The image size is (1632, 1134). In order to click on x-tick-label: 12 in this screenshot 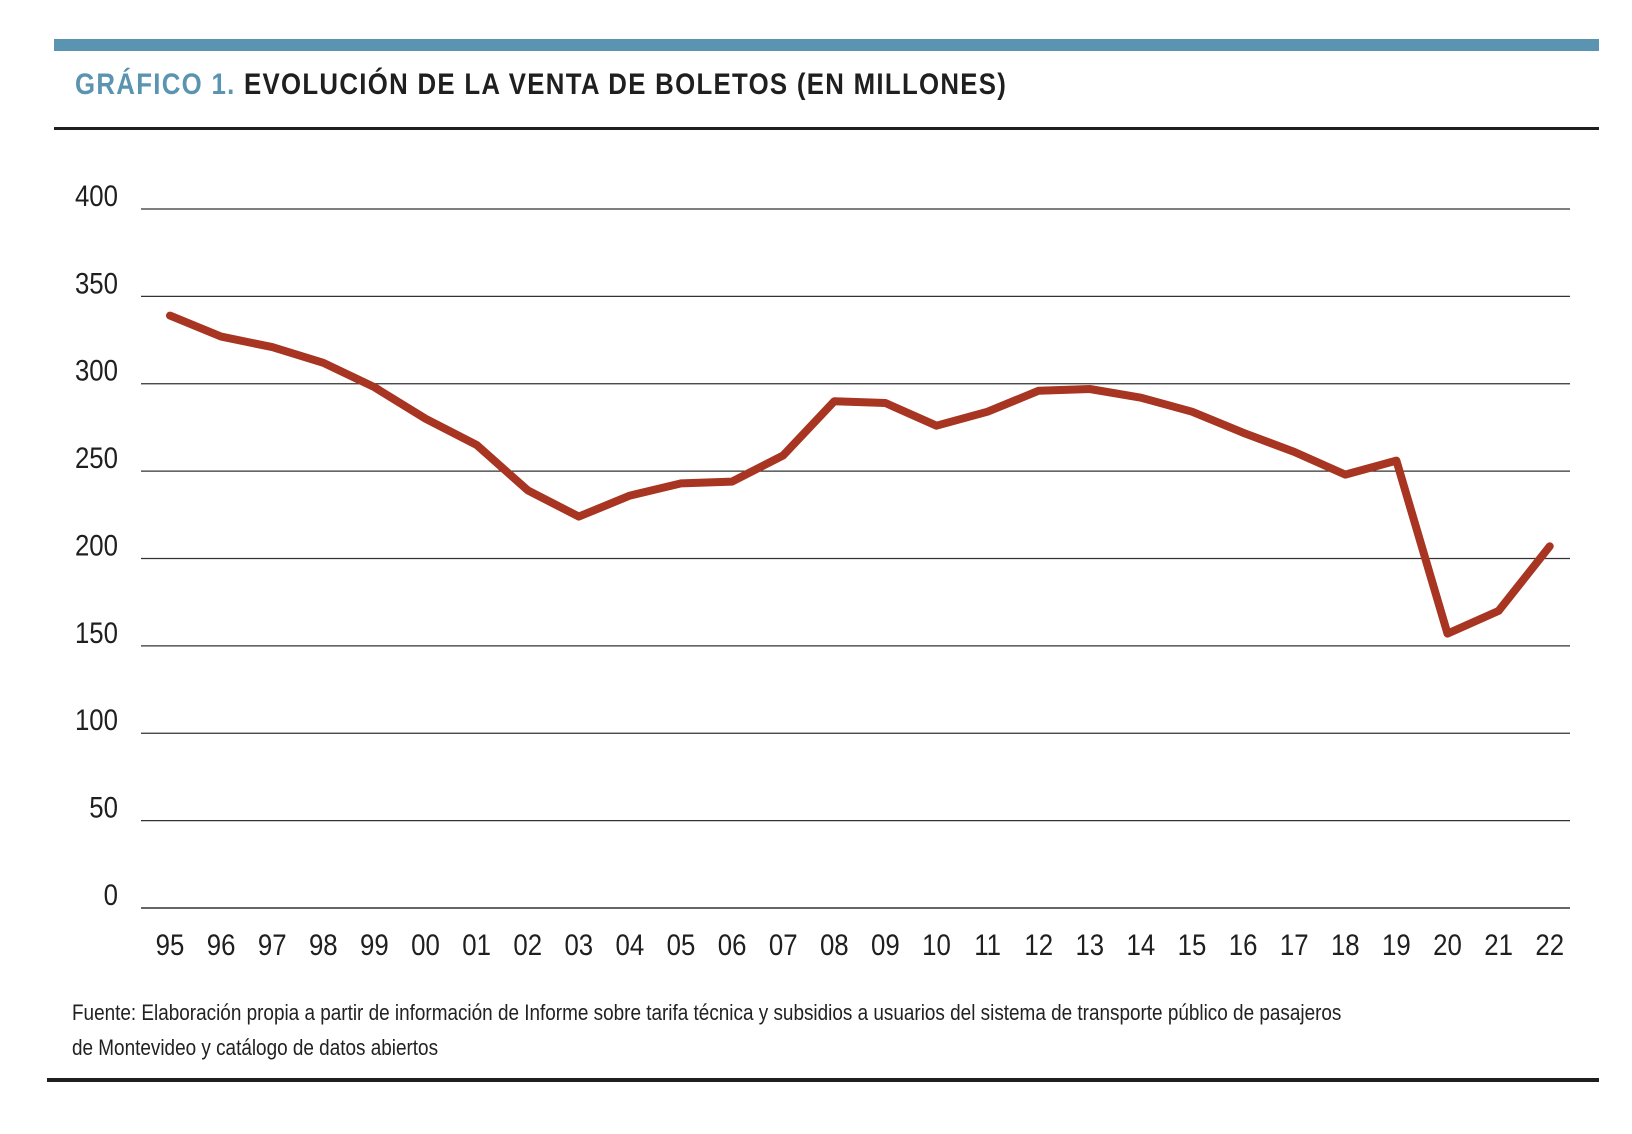, I will do `click(1038, 944)`.